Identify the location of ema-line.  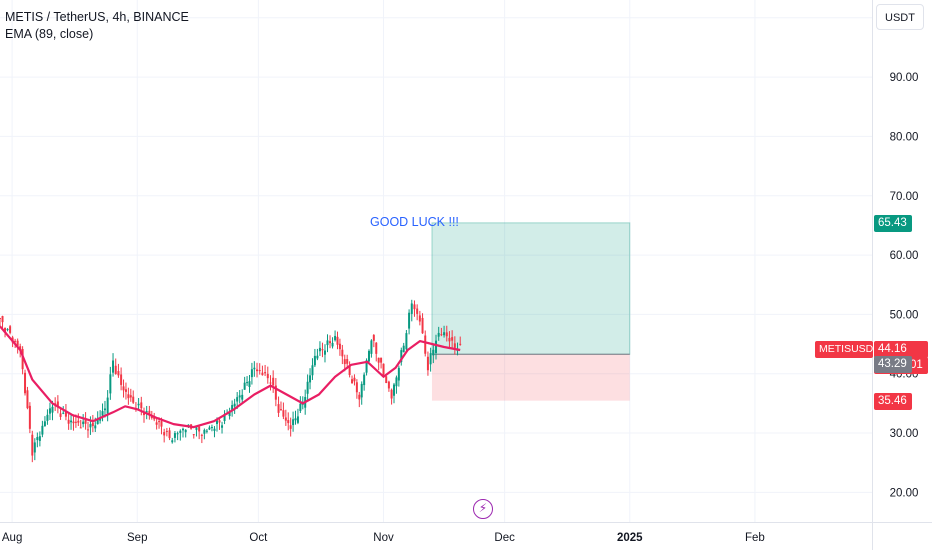
(230, 377).